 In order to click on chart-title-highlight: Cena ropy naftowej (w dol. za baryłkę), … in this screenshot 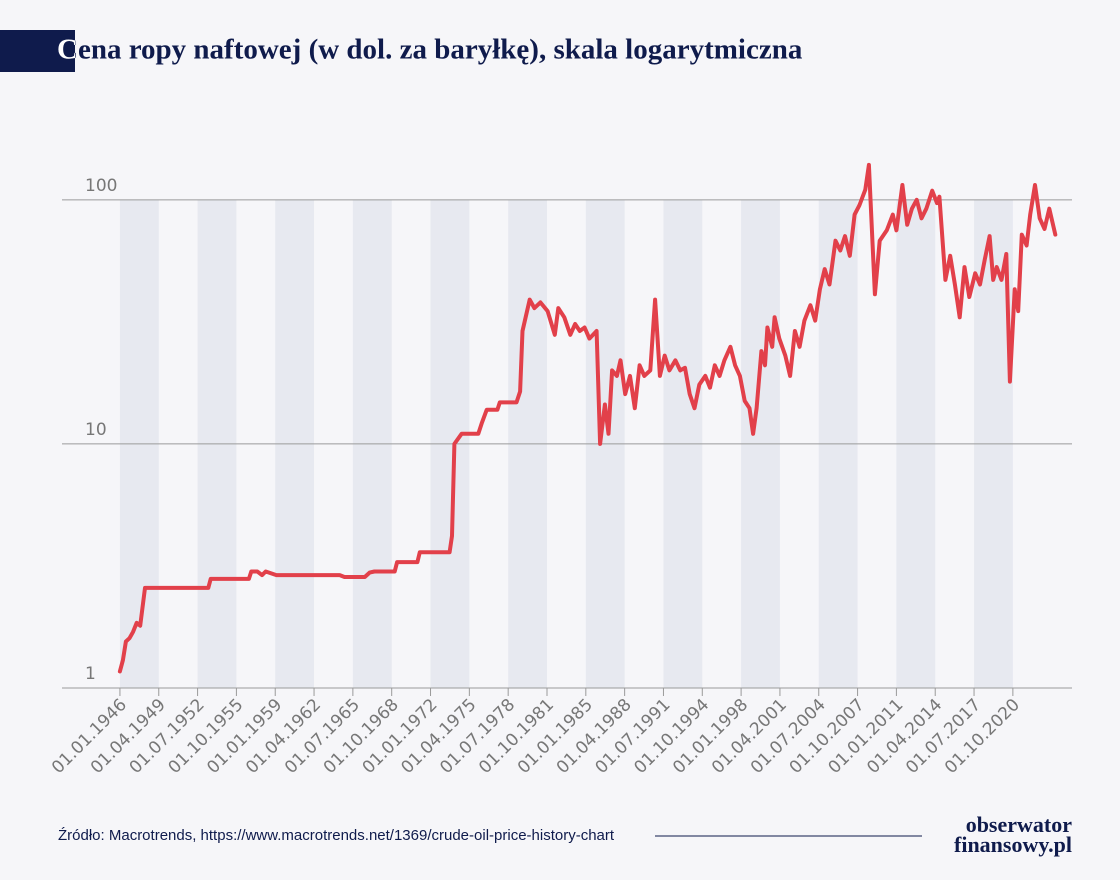, I will do `click(430, 50)`.